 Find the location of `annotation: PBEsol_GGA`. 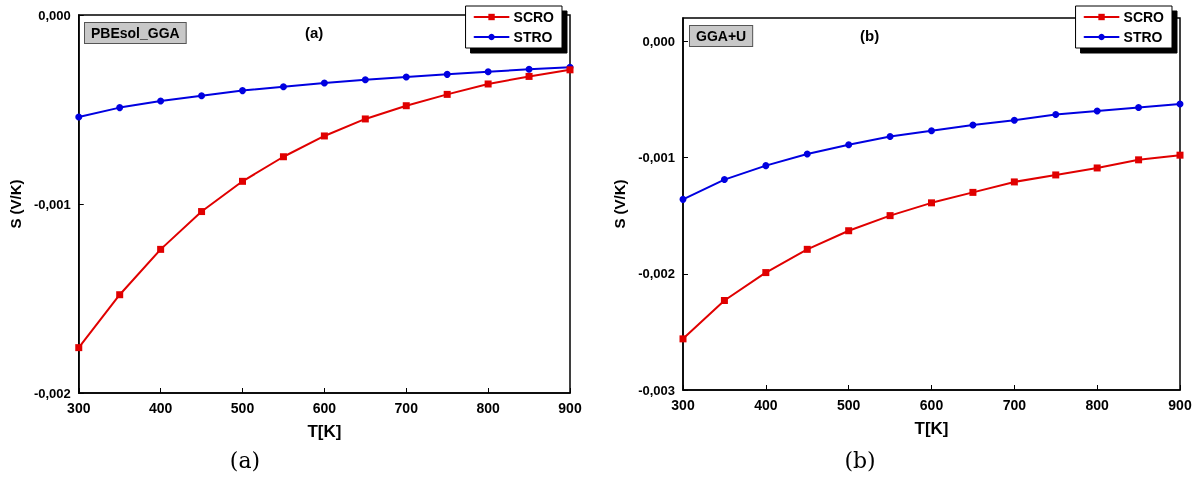

annotation: PBEsol_GGA is located at coordinates (135, 33).